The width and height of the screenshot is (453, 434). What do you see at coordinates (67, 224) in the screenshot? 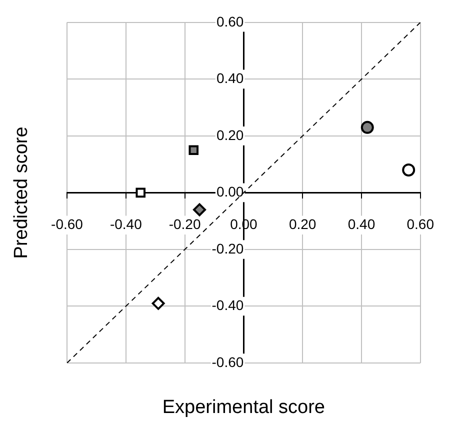
I see `x-tick-label: -0.60` at bounding box center [67, 224].